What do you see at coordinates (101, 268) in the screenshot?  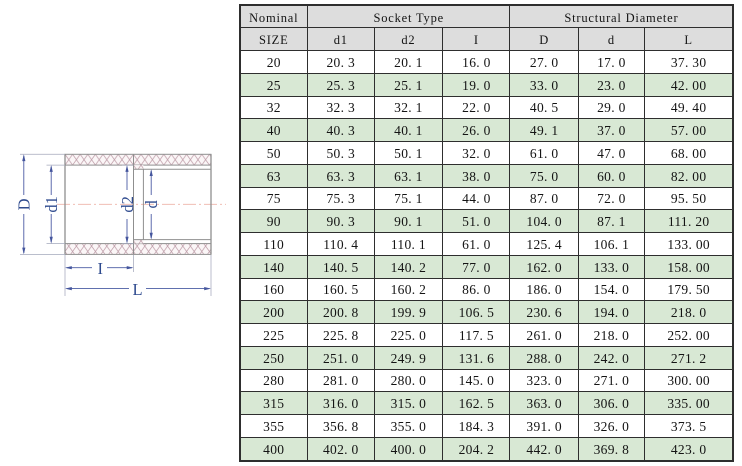 I see `svg-text: I` at bounding box center [101, 268].